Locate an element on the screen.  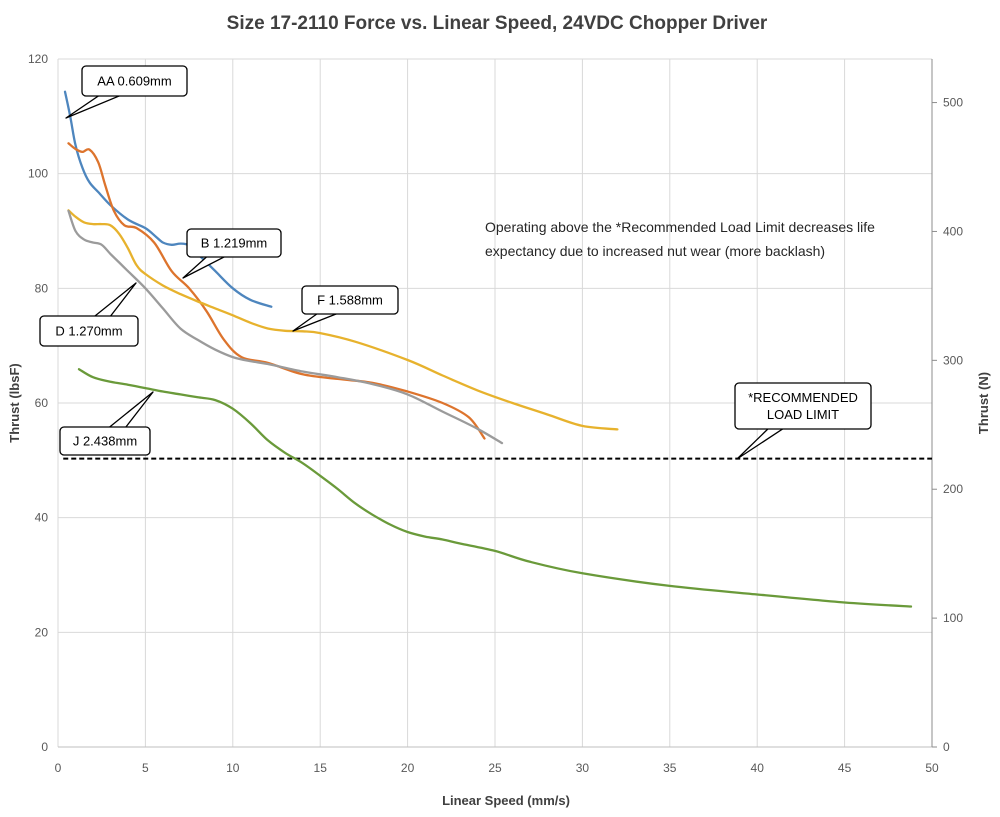
x-axis-title: Linear Speed (mm/s) is located at coordinates (506, 800).